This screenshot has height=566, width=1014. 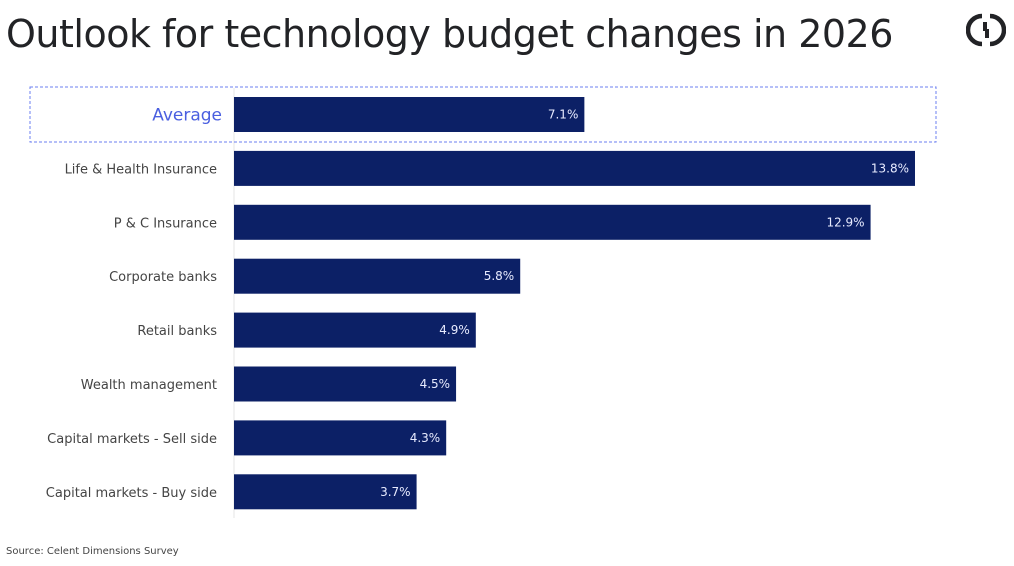 I want to click on value-label: 4.3%, so click(x=425, y=438).